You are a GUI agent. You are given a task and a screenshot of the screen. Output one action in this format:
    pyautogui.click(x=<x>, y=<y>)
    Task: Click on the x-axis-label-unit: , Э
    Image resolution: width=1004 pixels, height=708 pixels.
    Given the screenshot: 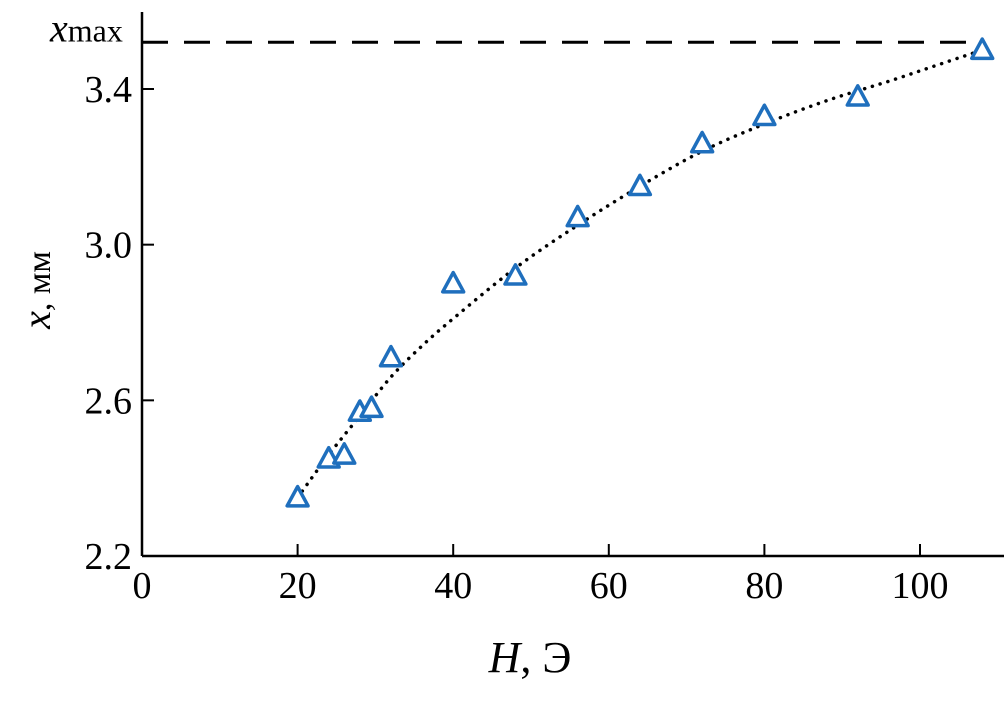 What is the action you would take?
    pyautogui.click(x=545, y=657)
    